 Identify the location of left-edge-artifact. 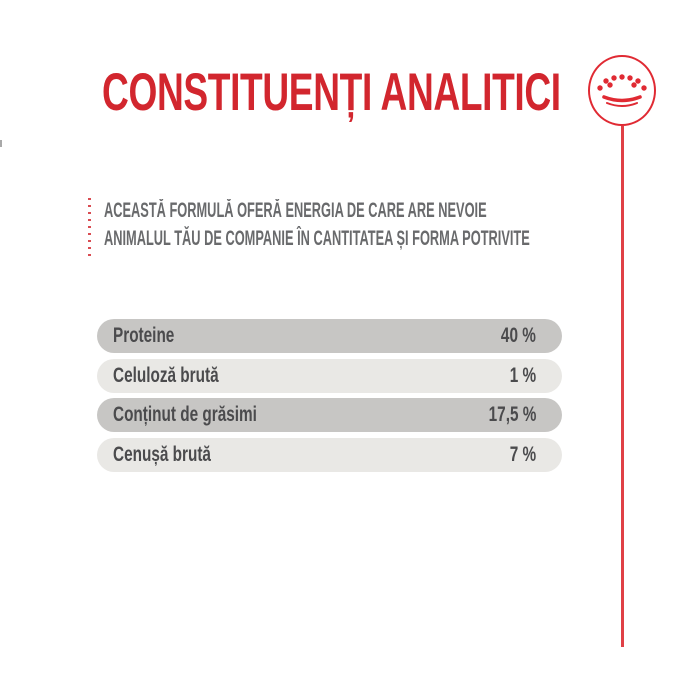
(1, 143).